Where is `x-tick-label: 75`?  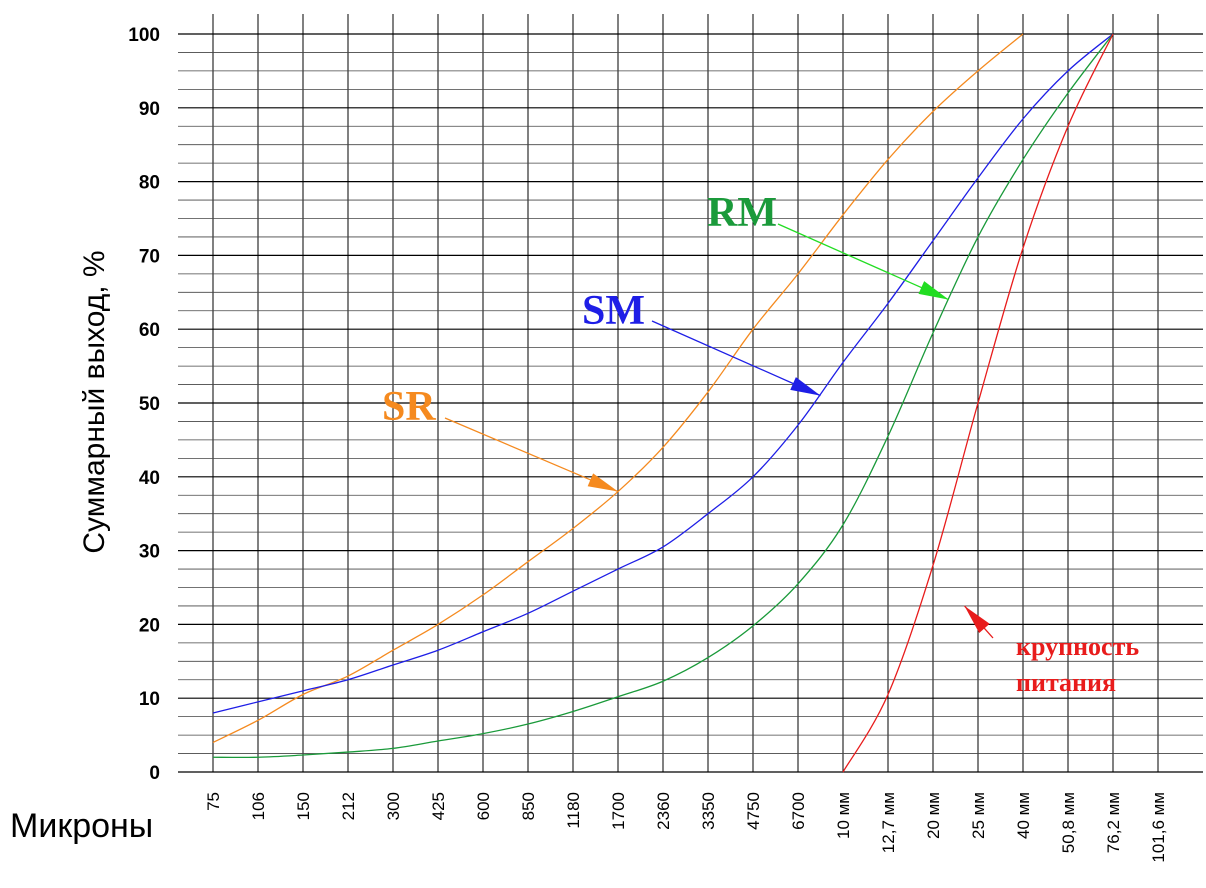
x-tick-label: 75 is located at coordinates (213, 801).